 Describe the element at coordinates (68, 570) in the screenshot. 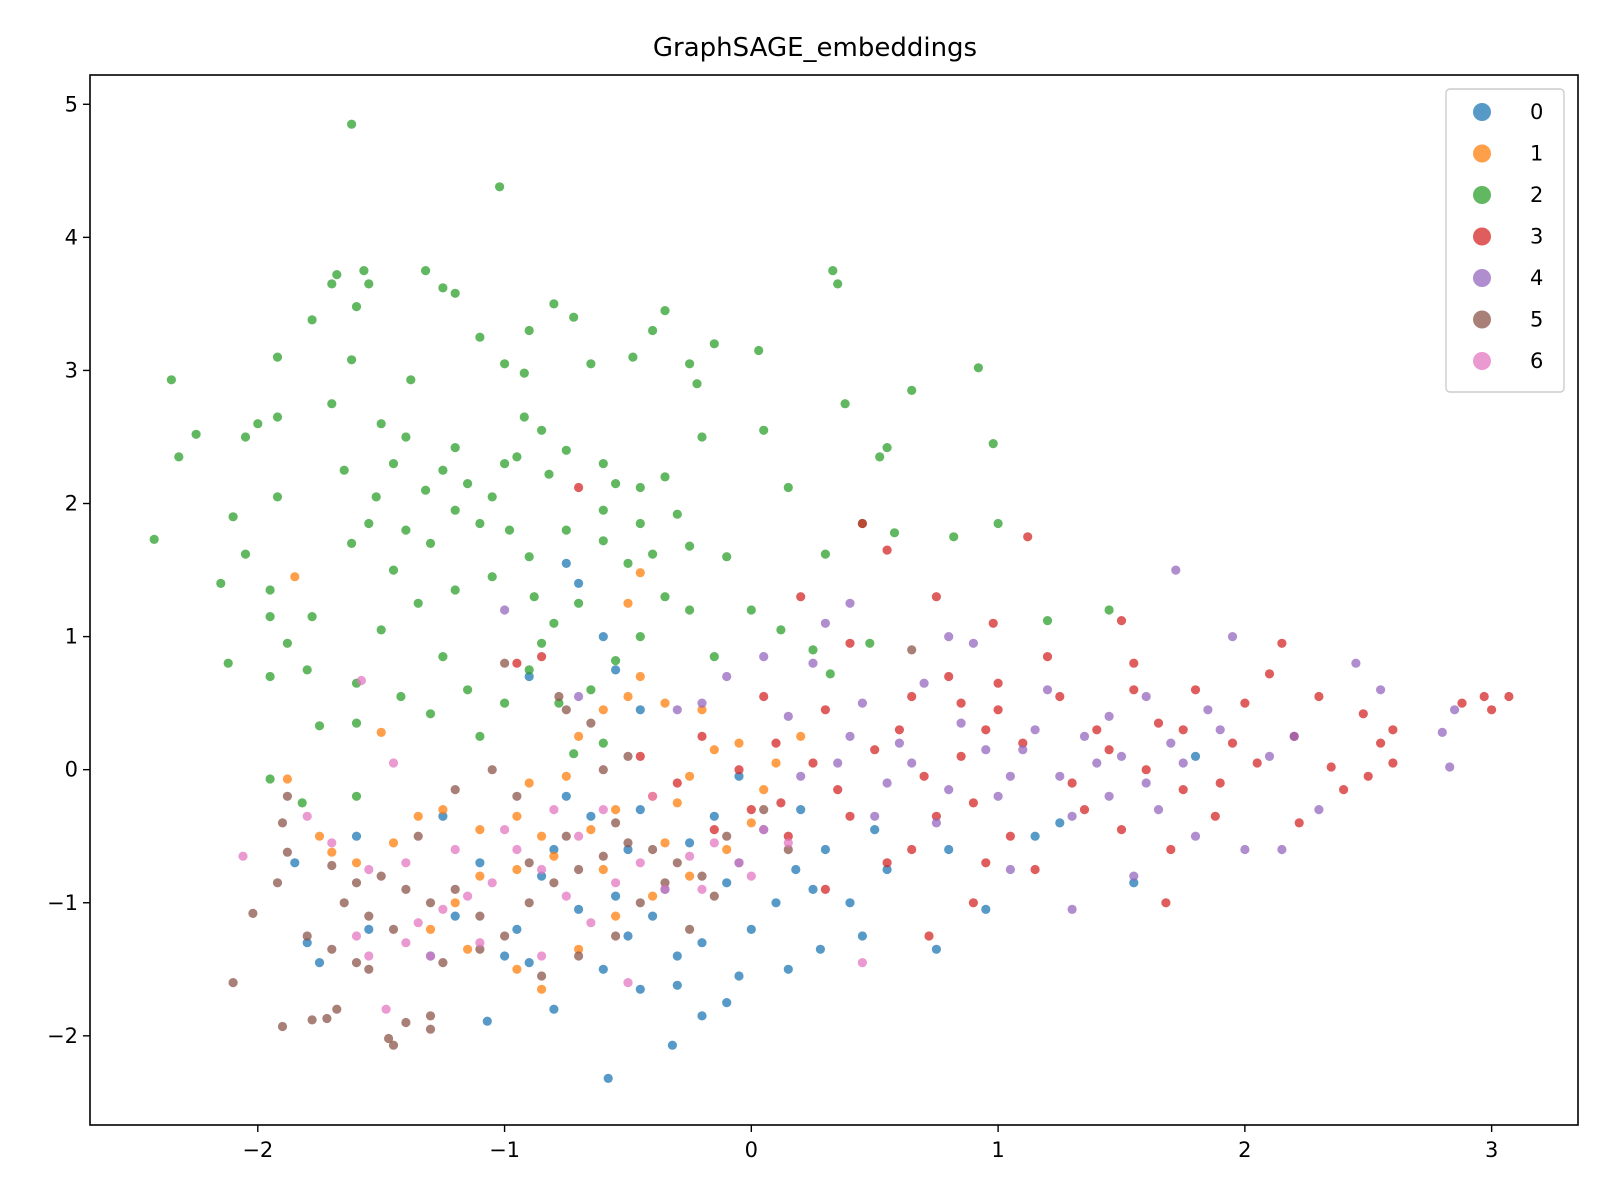

I see `y-axis: −2 −1 0 1 2 3 4 5` at that location.